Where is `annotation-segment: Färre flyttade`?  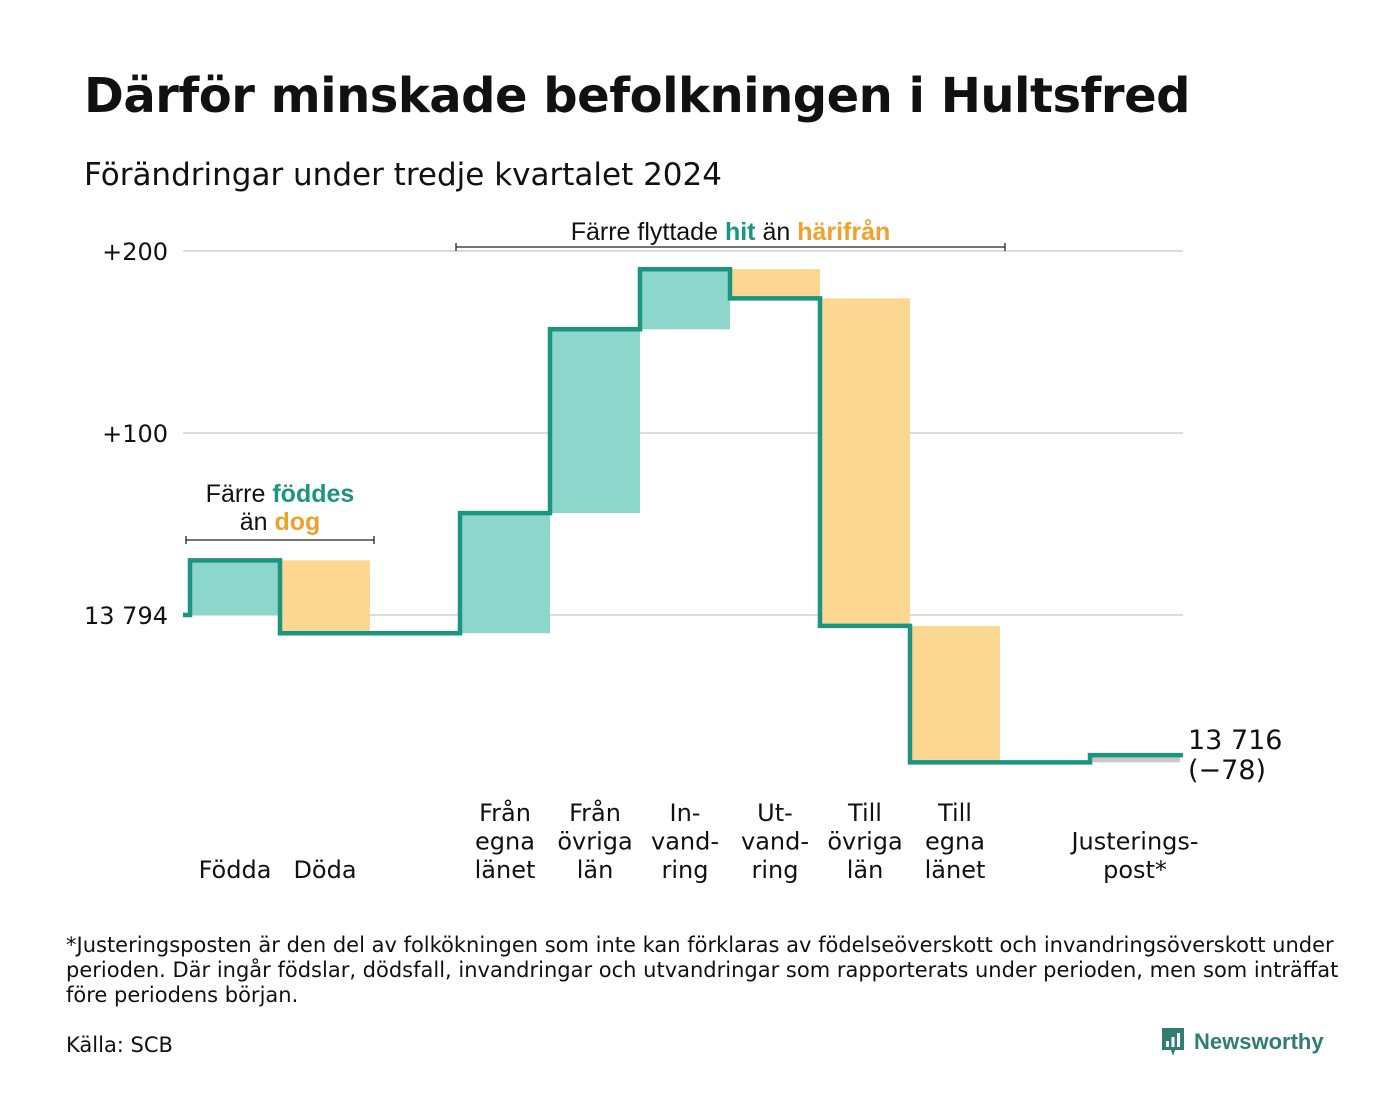
annotation-segment: Färre flyttade is located at coordinates (644, 232).